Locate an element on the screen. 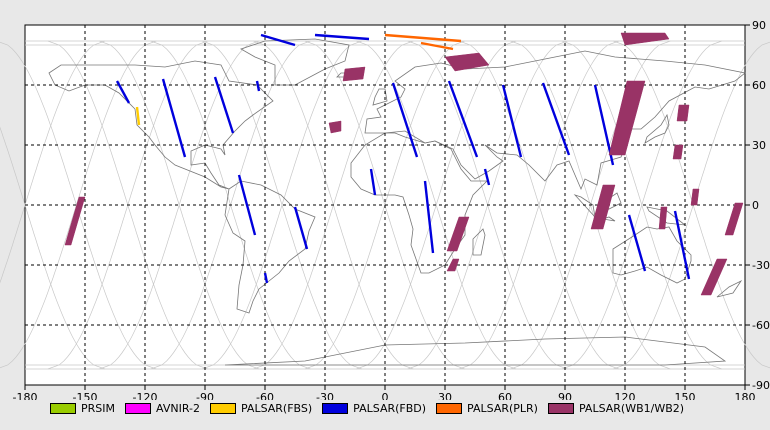 The width and height of the screenshot is (770, 430). legend-label: PALSAR(WB1/WB2) is located at coordinates (631, 408).